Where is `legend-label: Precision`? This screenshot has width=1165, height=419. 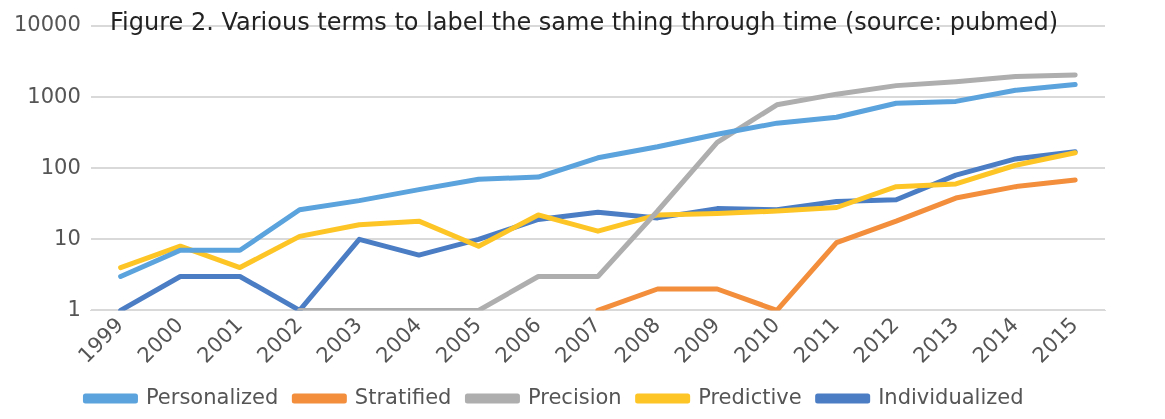 legend-label: Precision is located at coordinates (574, 396).